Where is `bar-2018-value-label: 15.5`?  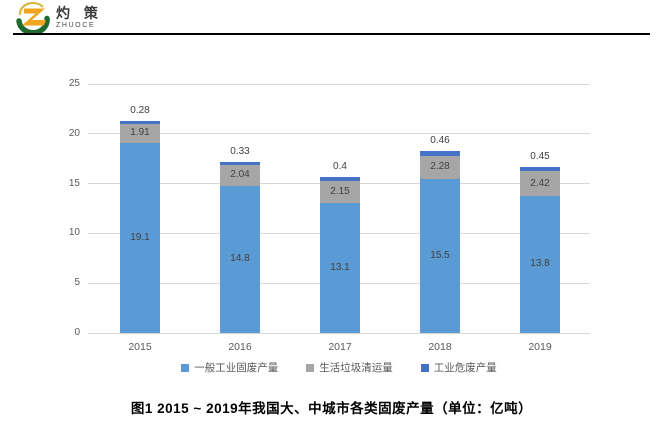
bar-2018-value-label: 15.5 is located at coordinates (440, 255).